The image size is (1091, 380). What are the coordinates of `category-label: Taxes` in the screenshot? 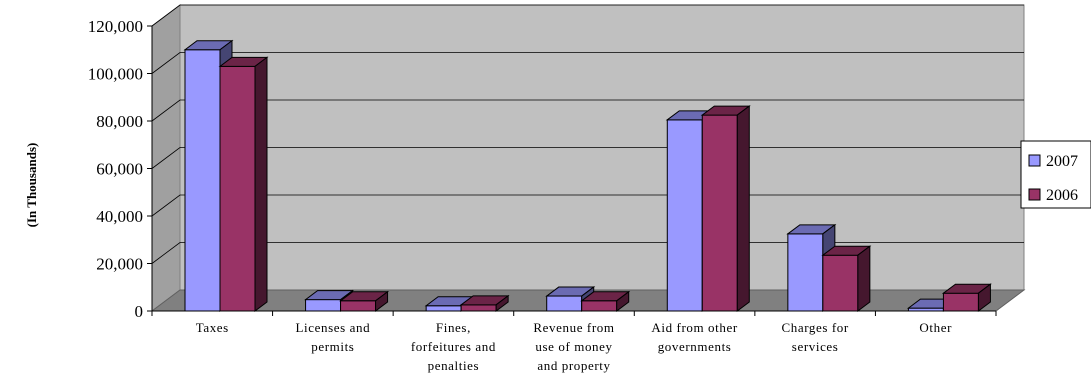 It's located at (212, 327).